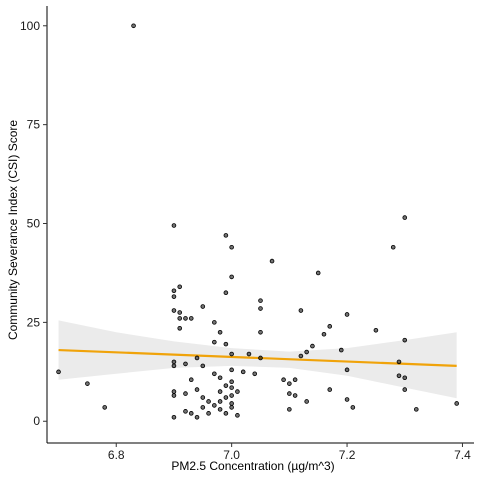 This screenshot has width=480, height=480. What do you see at coordinates (34, 125) in the screenshot?
I see `y-tick-label-3: 75` at bounding box center [34, 125].